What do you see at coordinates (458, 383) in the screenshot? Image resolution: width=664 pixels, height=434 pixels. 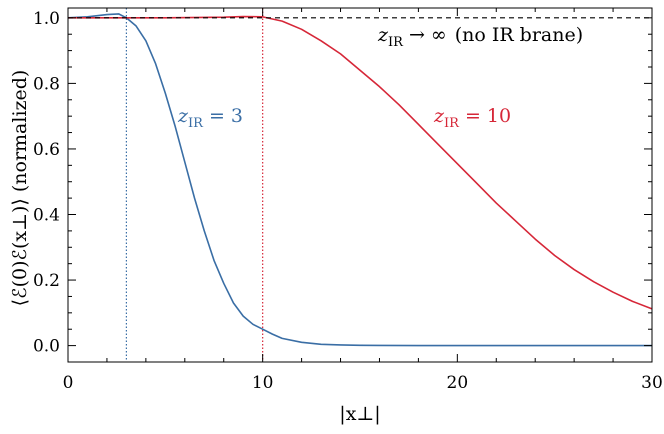 I see `x-tick-label: 20` at bounding box center [458, 383].